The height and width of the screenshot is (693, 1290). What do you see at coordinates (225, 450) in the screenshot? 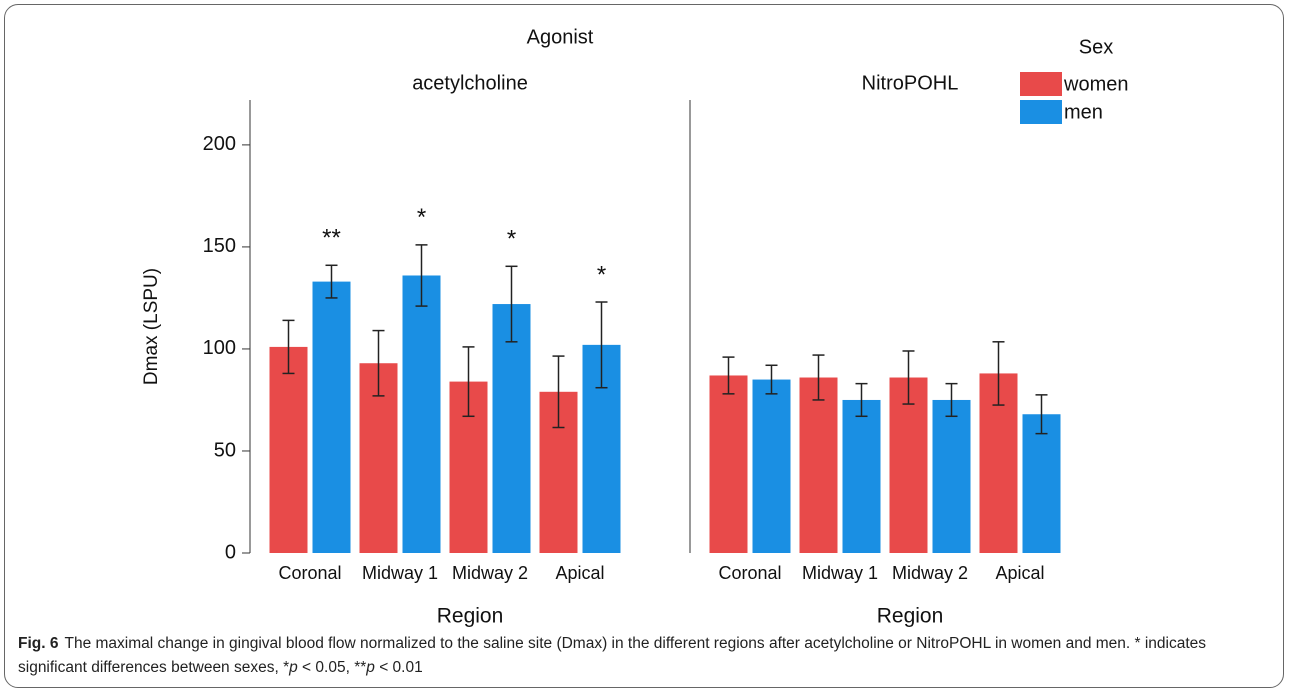
I see `y-tick-label: 50` at bounding box center [225, 450].